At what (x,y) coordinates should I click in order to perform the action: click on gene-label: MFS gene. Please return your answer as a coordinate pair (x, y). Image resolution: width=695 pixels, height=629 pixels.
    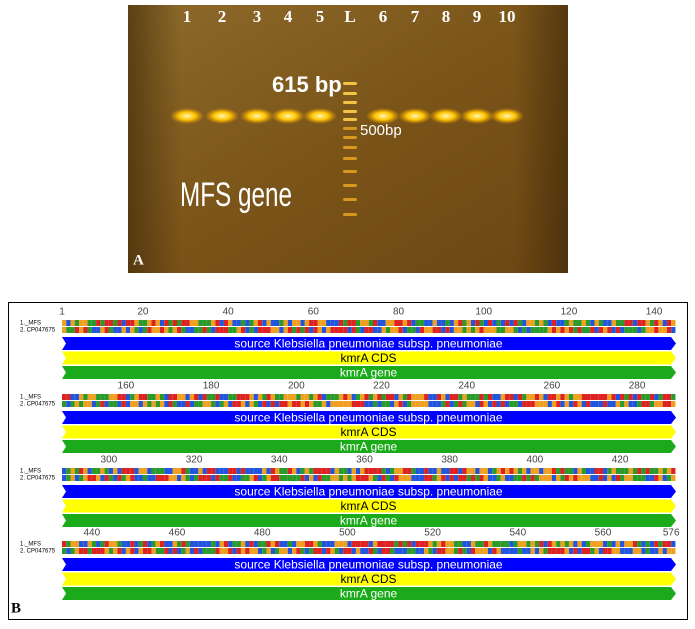
    Looking at the image, I should click on (236, 195).